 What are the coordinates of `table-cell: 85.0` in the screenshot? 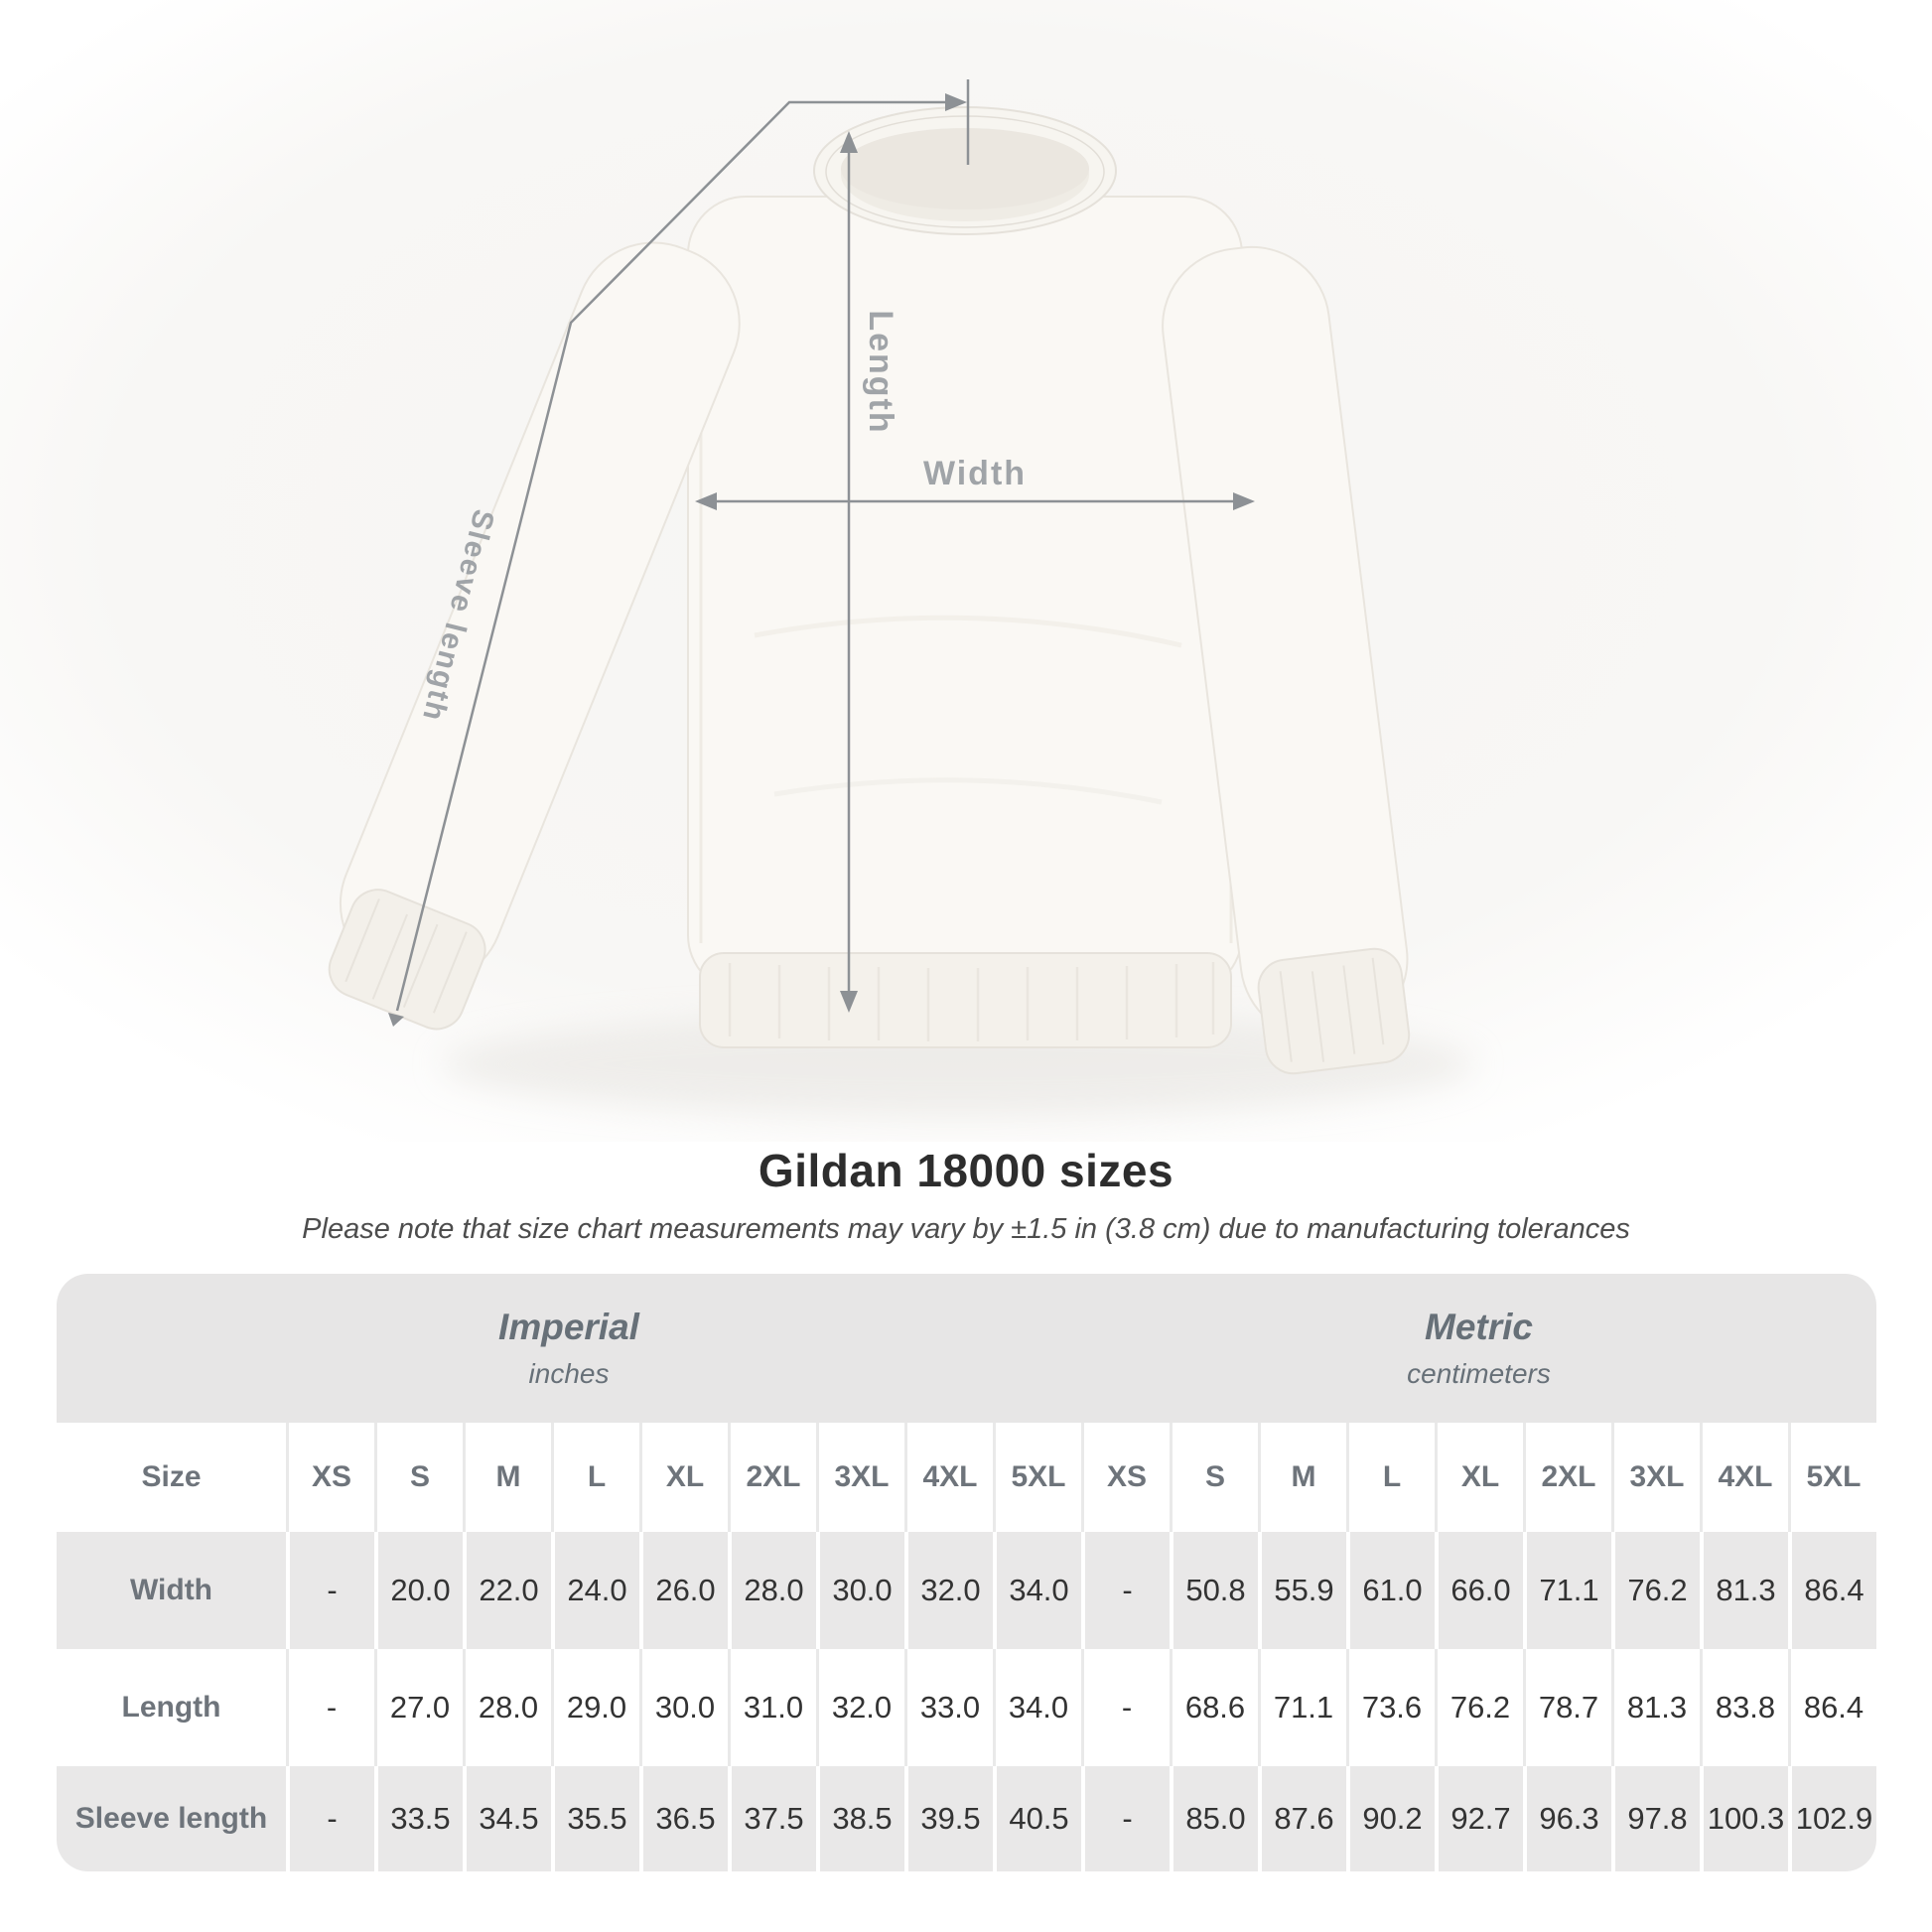 It's located at (1214, 1818).